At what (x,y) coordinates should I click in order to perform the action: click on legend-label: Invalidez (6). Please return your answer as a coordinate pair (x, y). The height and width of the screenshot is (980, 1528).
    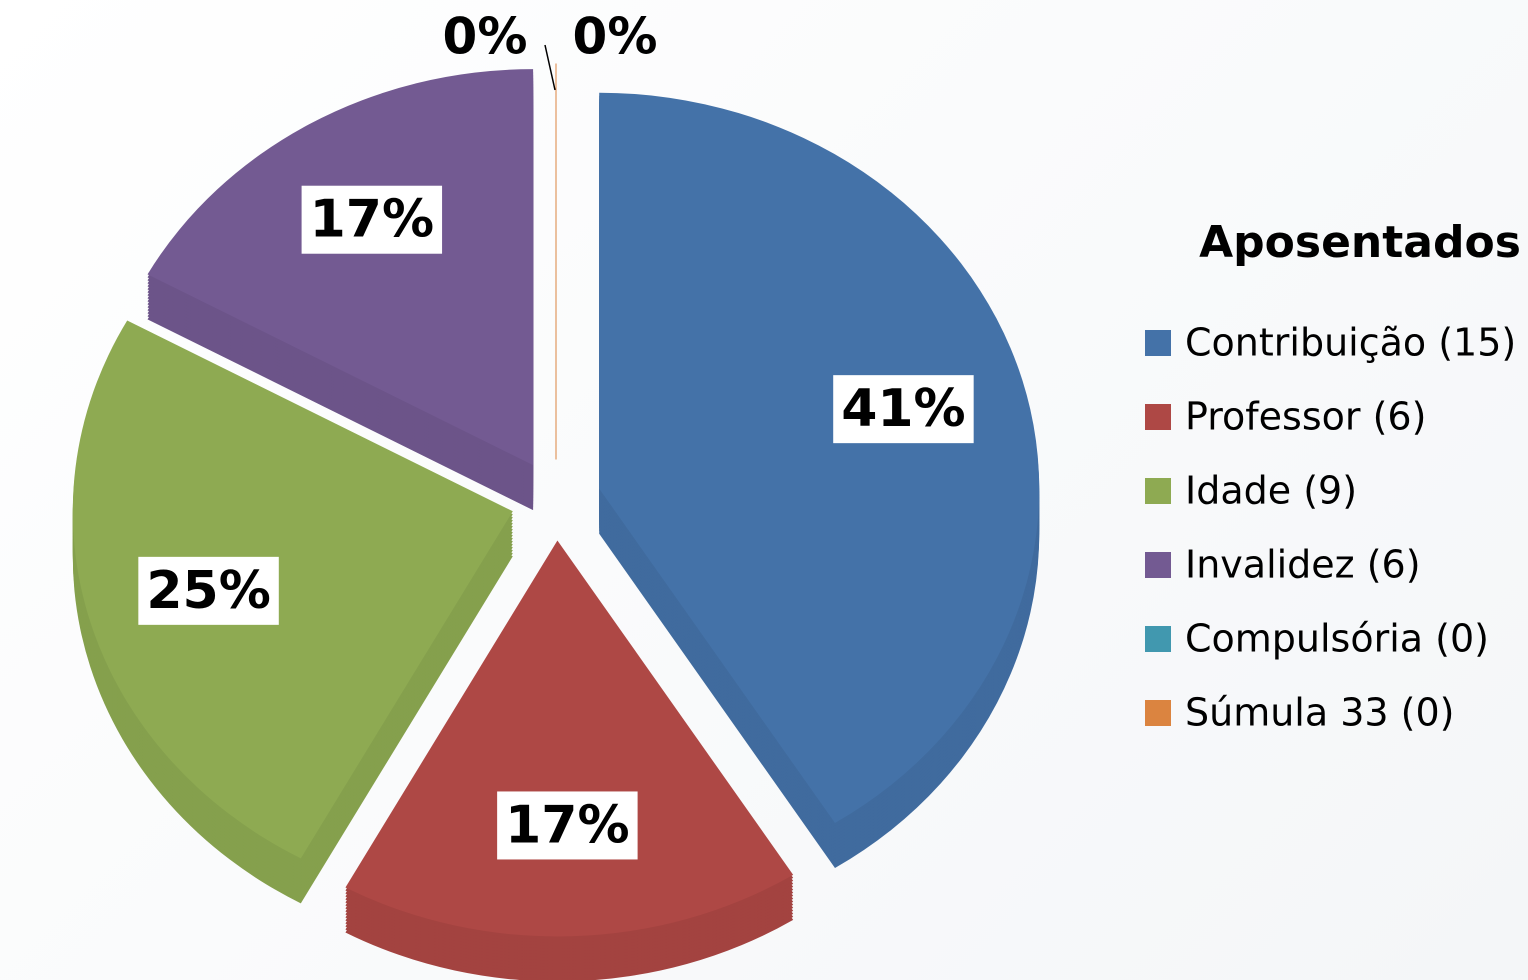
    Looking at the image, I should click on (1303, 565).